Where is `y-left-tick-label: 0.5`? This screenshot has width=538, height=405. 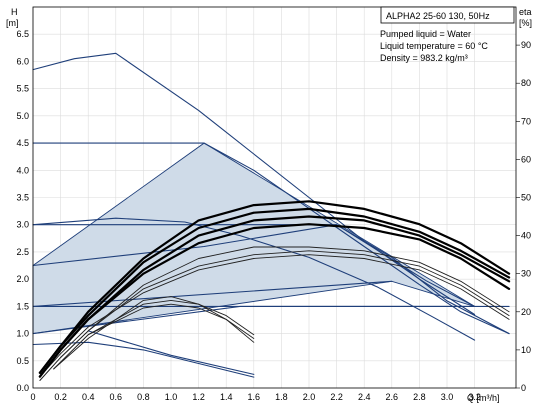
y-left-tick-label: 0.5 is located at coordinates (22, 361).